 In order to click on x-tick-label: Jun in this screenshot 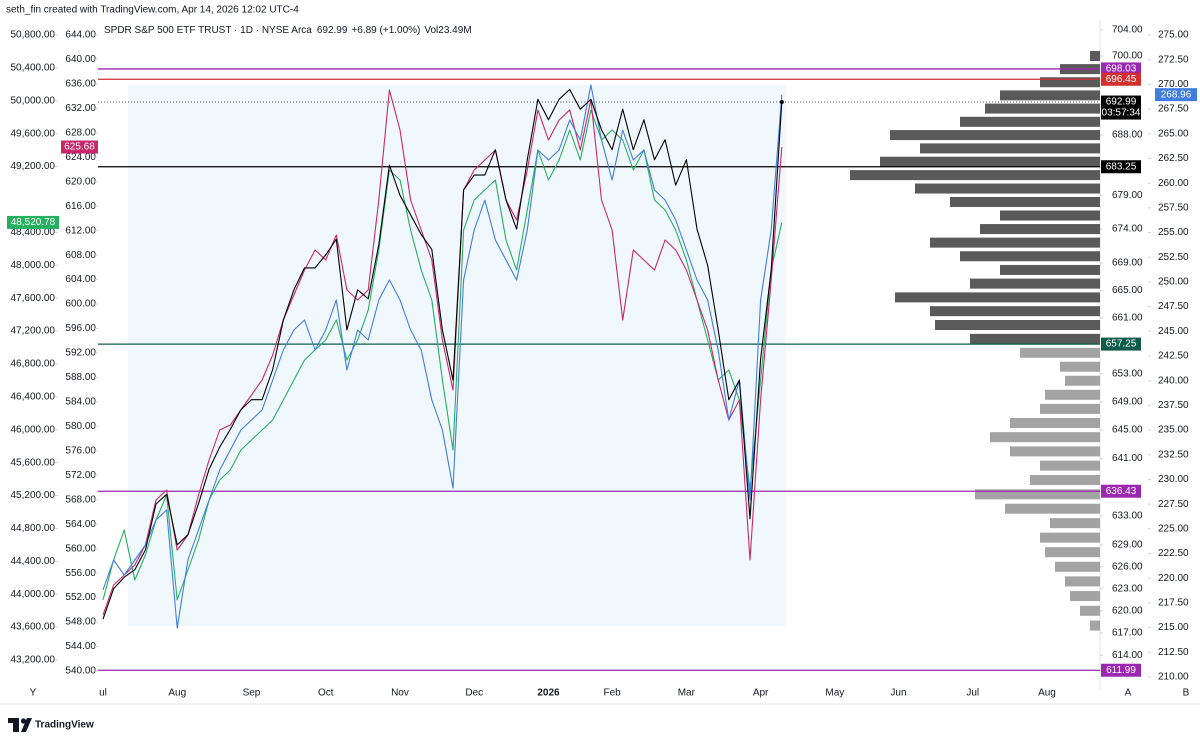, I will do `click(898, 693)`.